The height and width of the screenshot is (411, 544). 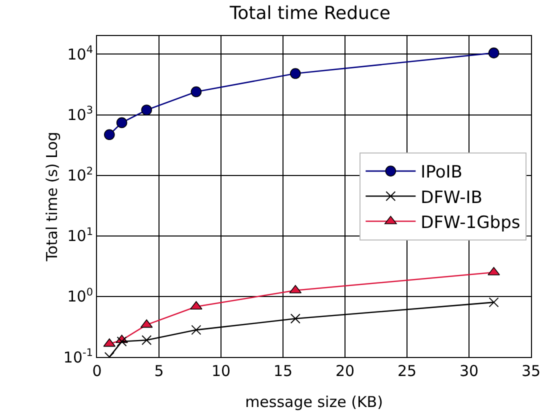 What do you see at coordinates (345, 371) in the screenshot?
I see `x-tick-label: 20` at bounding box center [345, 371].